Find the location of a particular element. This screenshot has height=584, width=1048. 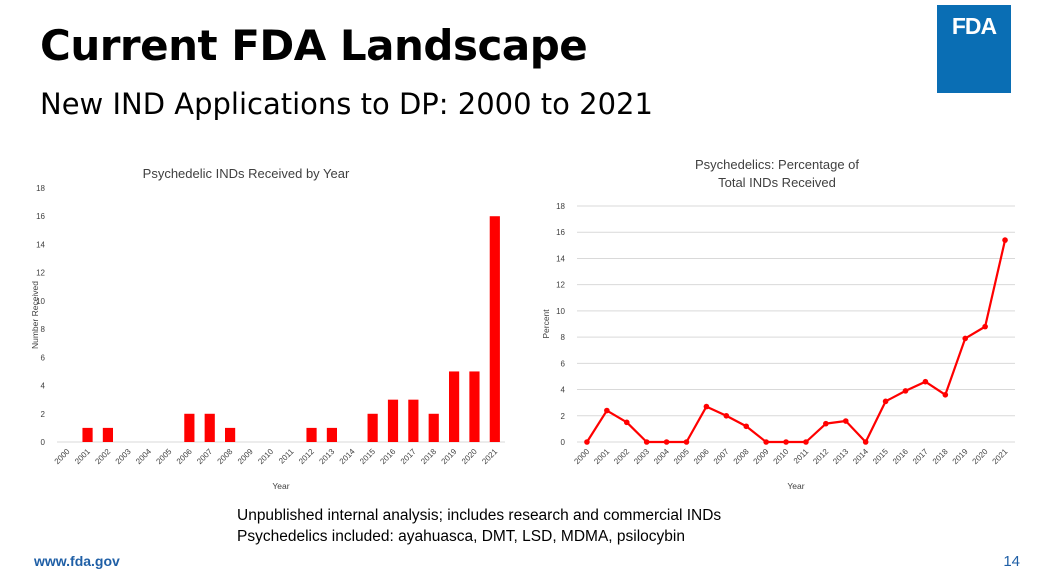

y-axis-label: Number Received is located at coordinates (35, 315).